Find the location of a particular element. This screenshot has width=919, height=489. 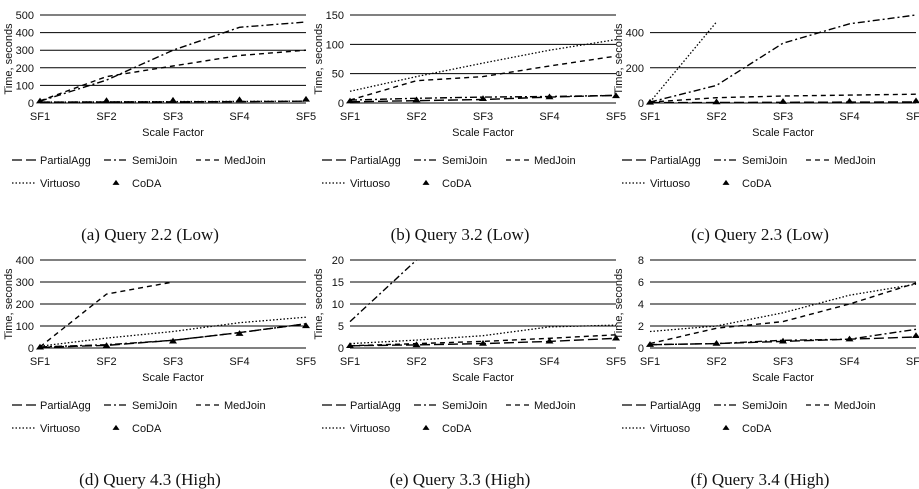

panel-caption: (b) Query 3.2 (Low) is located at coordinates (460, 234).